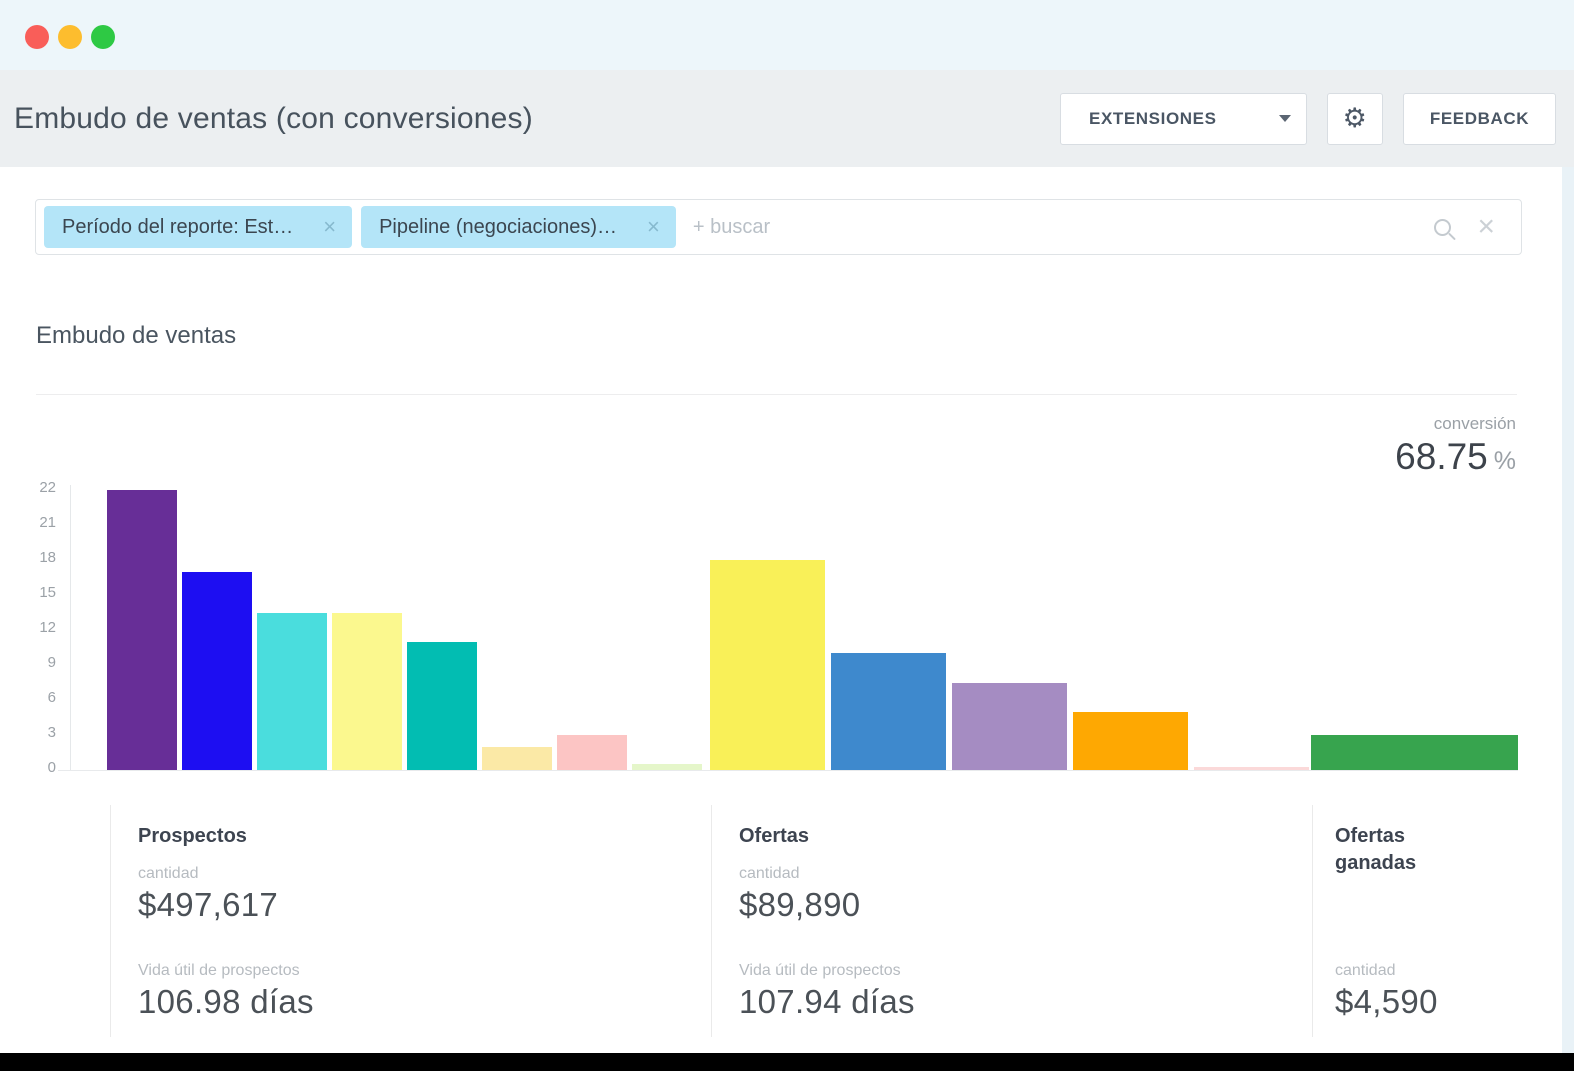 This screenshot has width=1574, height=1071. What do you see at coordinates (273, 118) in the screenshot?
I see `page-title: Embudo de ventas (con conversiones)` at bounding box center [273, 118].